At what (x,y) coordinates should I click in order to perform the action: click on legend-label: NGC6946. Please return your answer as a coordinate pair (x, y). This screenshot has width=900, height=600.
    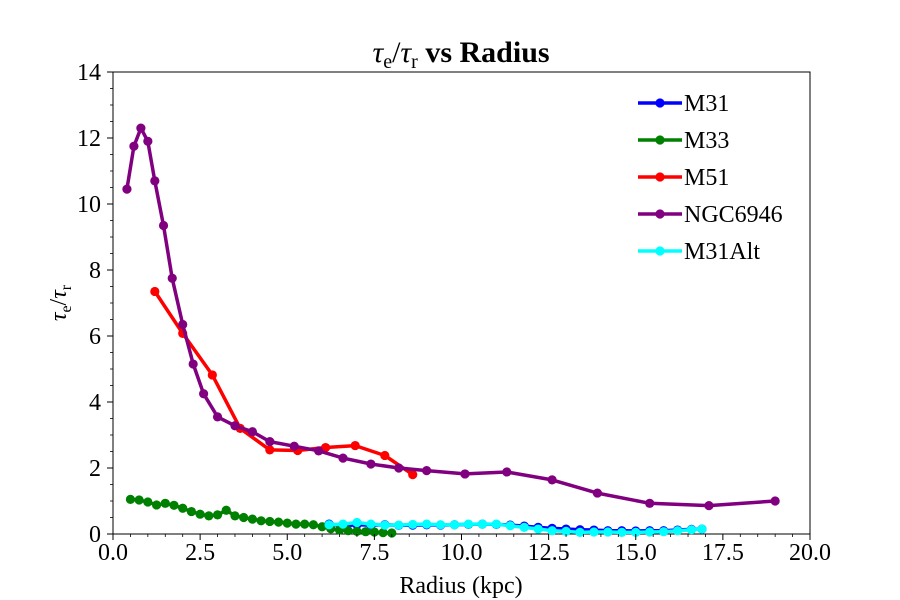
    Looking at the image, I should click on (733, 215).